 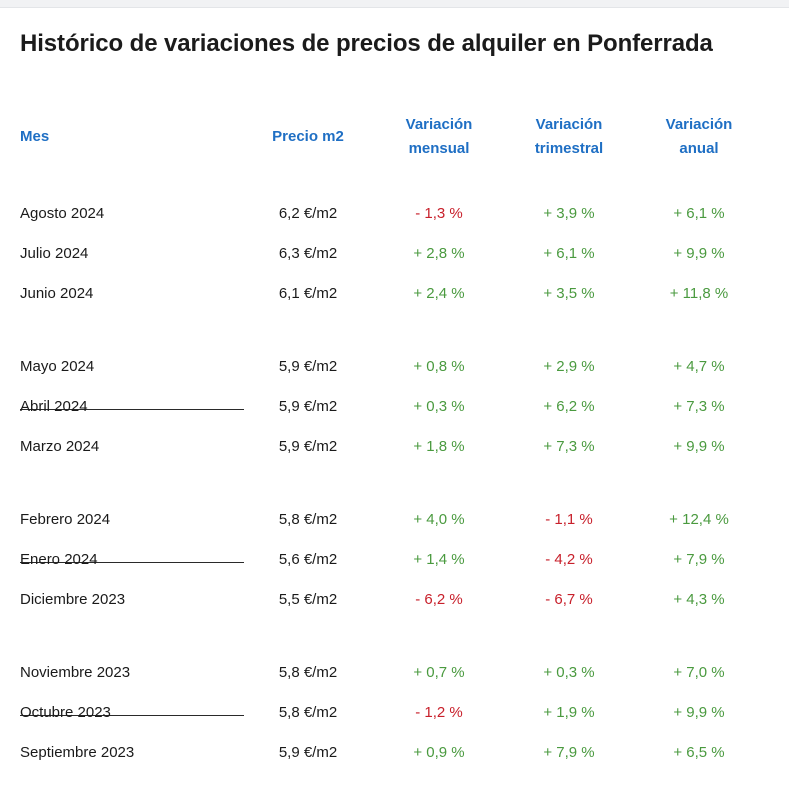 What do you see at coordinates (62, 213) in the screenshot?
I see `cell-mes: Agosto 2024` at bounding box center [62, 213].